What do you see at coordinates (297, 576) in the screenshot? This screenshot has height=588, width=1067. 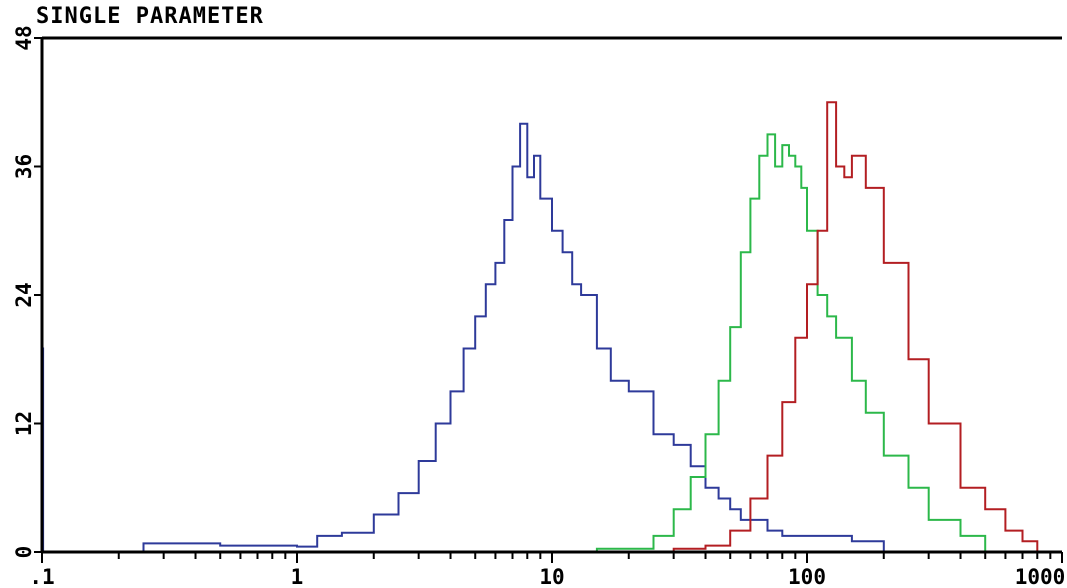 I see `x-tick-label: 1` at bounding box center [297, 576].